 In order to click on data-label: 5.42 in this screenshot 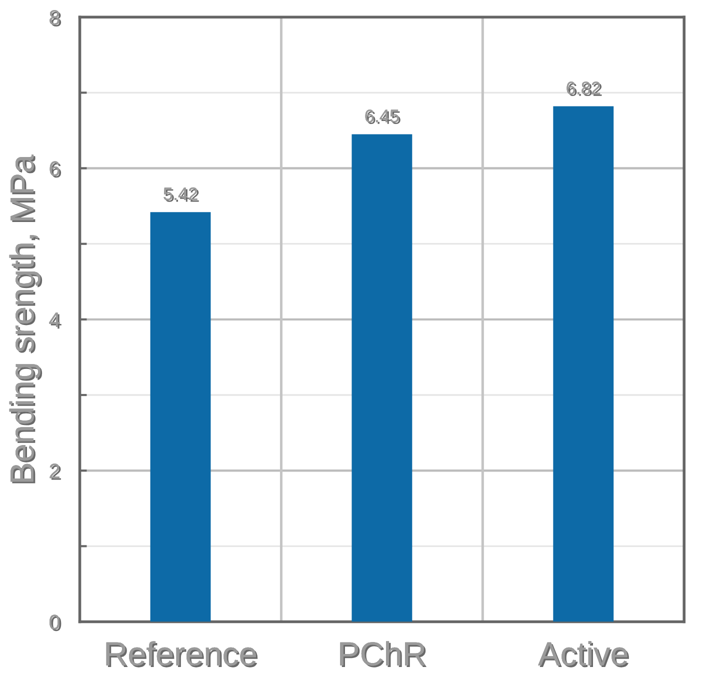, I will do `click(181, 194)`.